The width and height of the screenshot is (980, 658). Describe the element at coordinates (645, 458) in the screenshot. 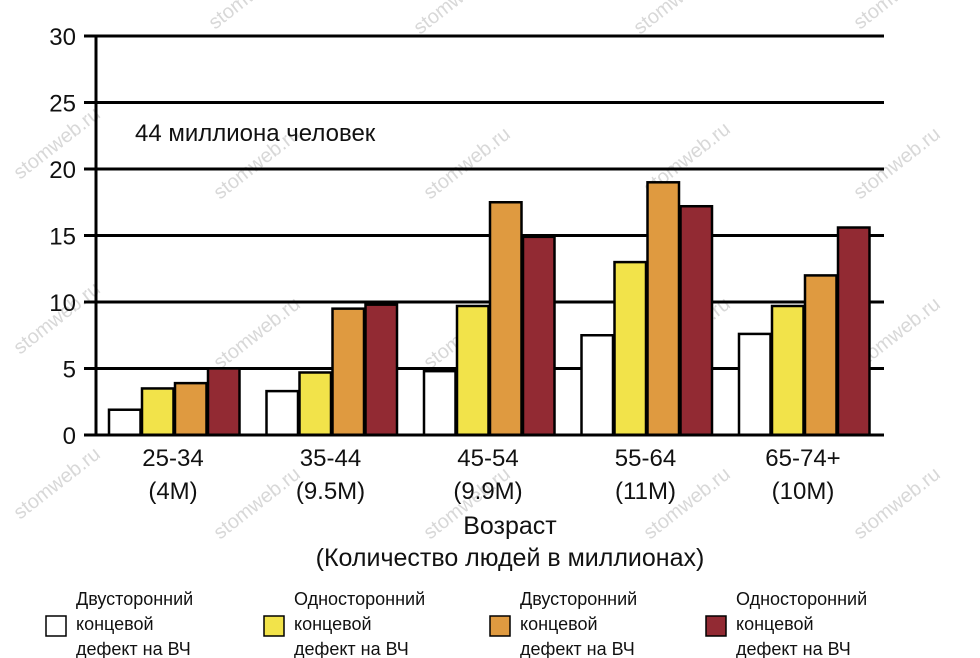

I see `x-tick-label: 55-64` at that location.